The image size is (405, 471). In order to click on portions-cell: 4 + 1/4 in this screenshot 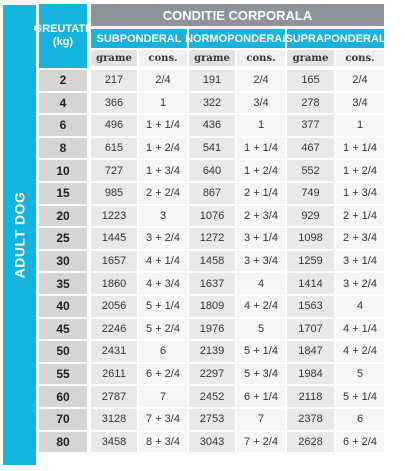, I will do `click(163, 261)`.